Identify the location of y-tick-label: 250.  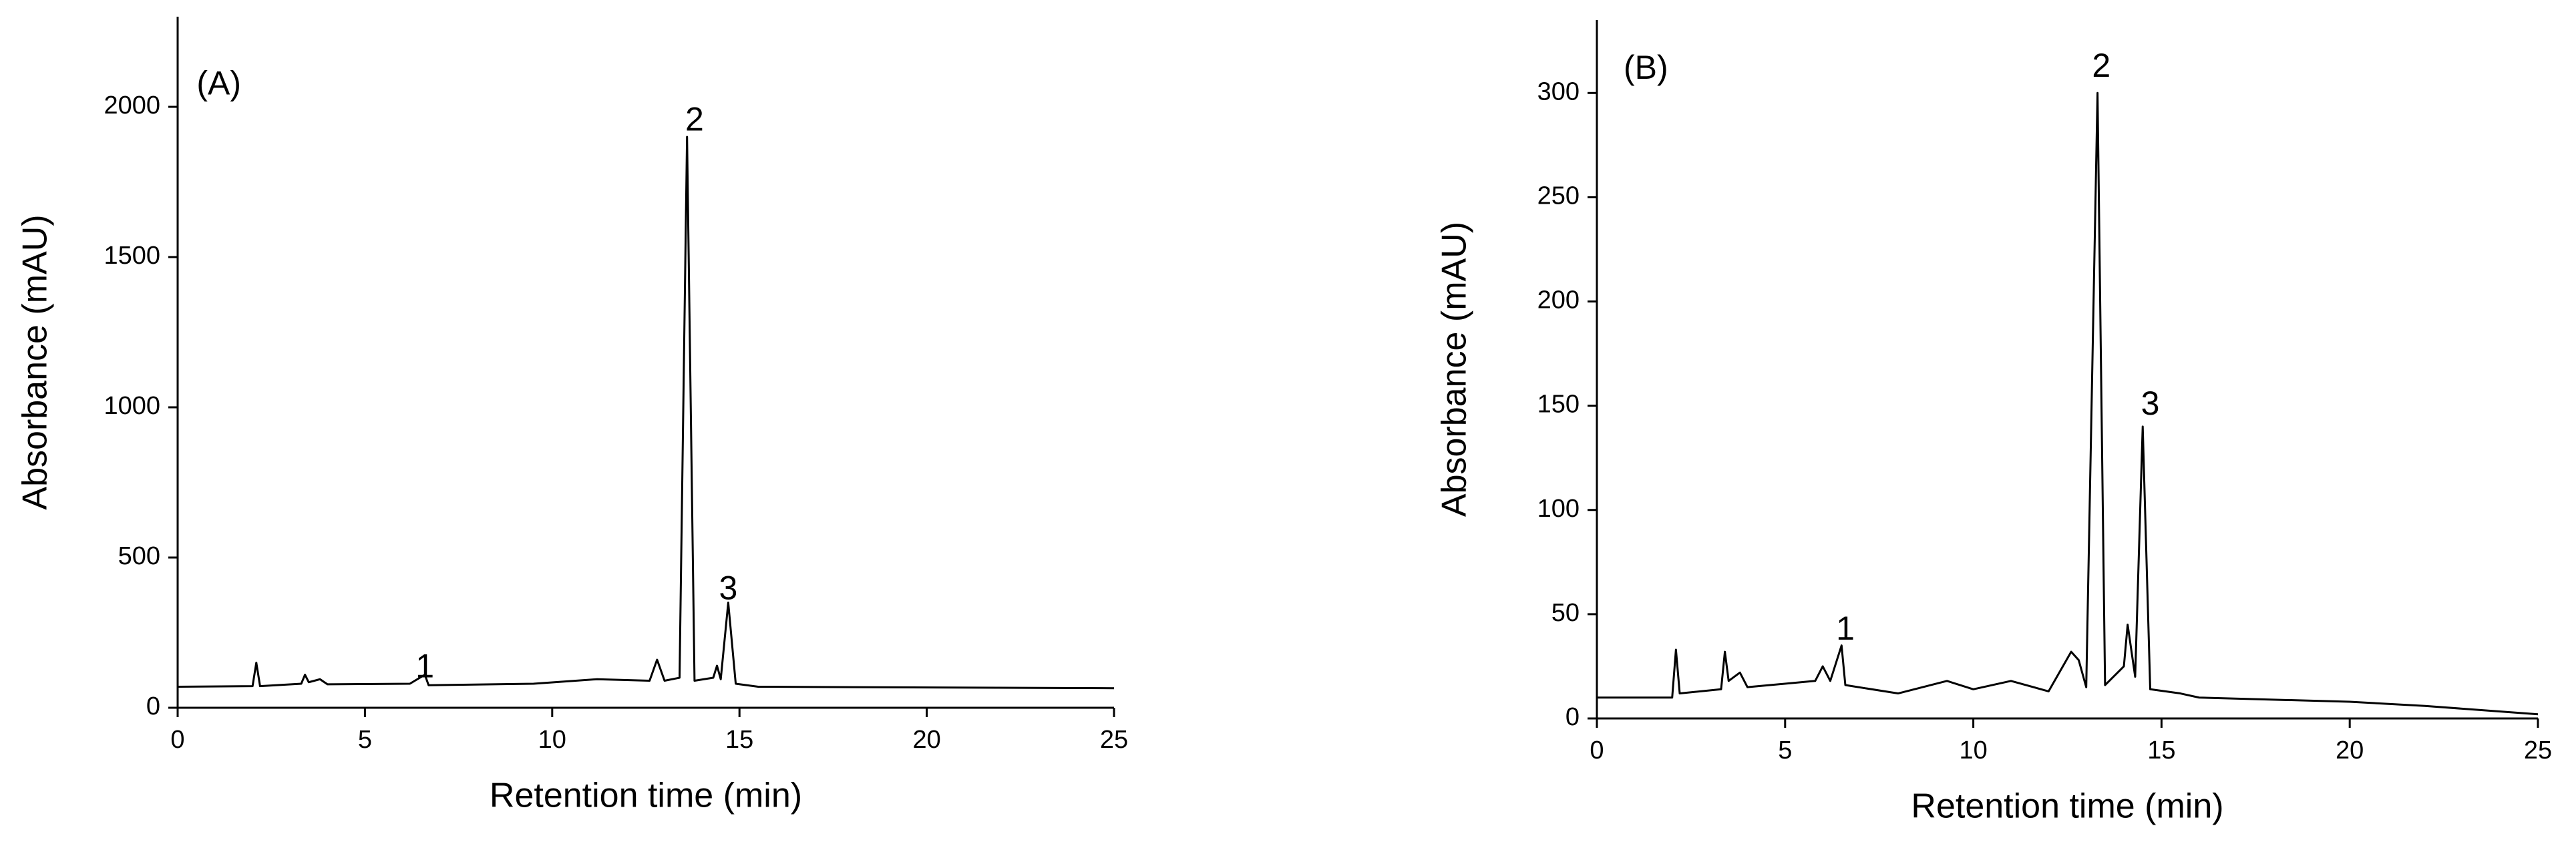
(1559, 196).